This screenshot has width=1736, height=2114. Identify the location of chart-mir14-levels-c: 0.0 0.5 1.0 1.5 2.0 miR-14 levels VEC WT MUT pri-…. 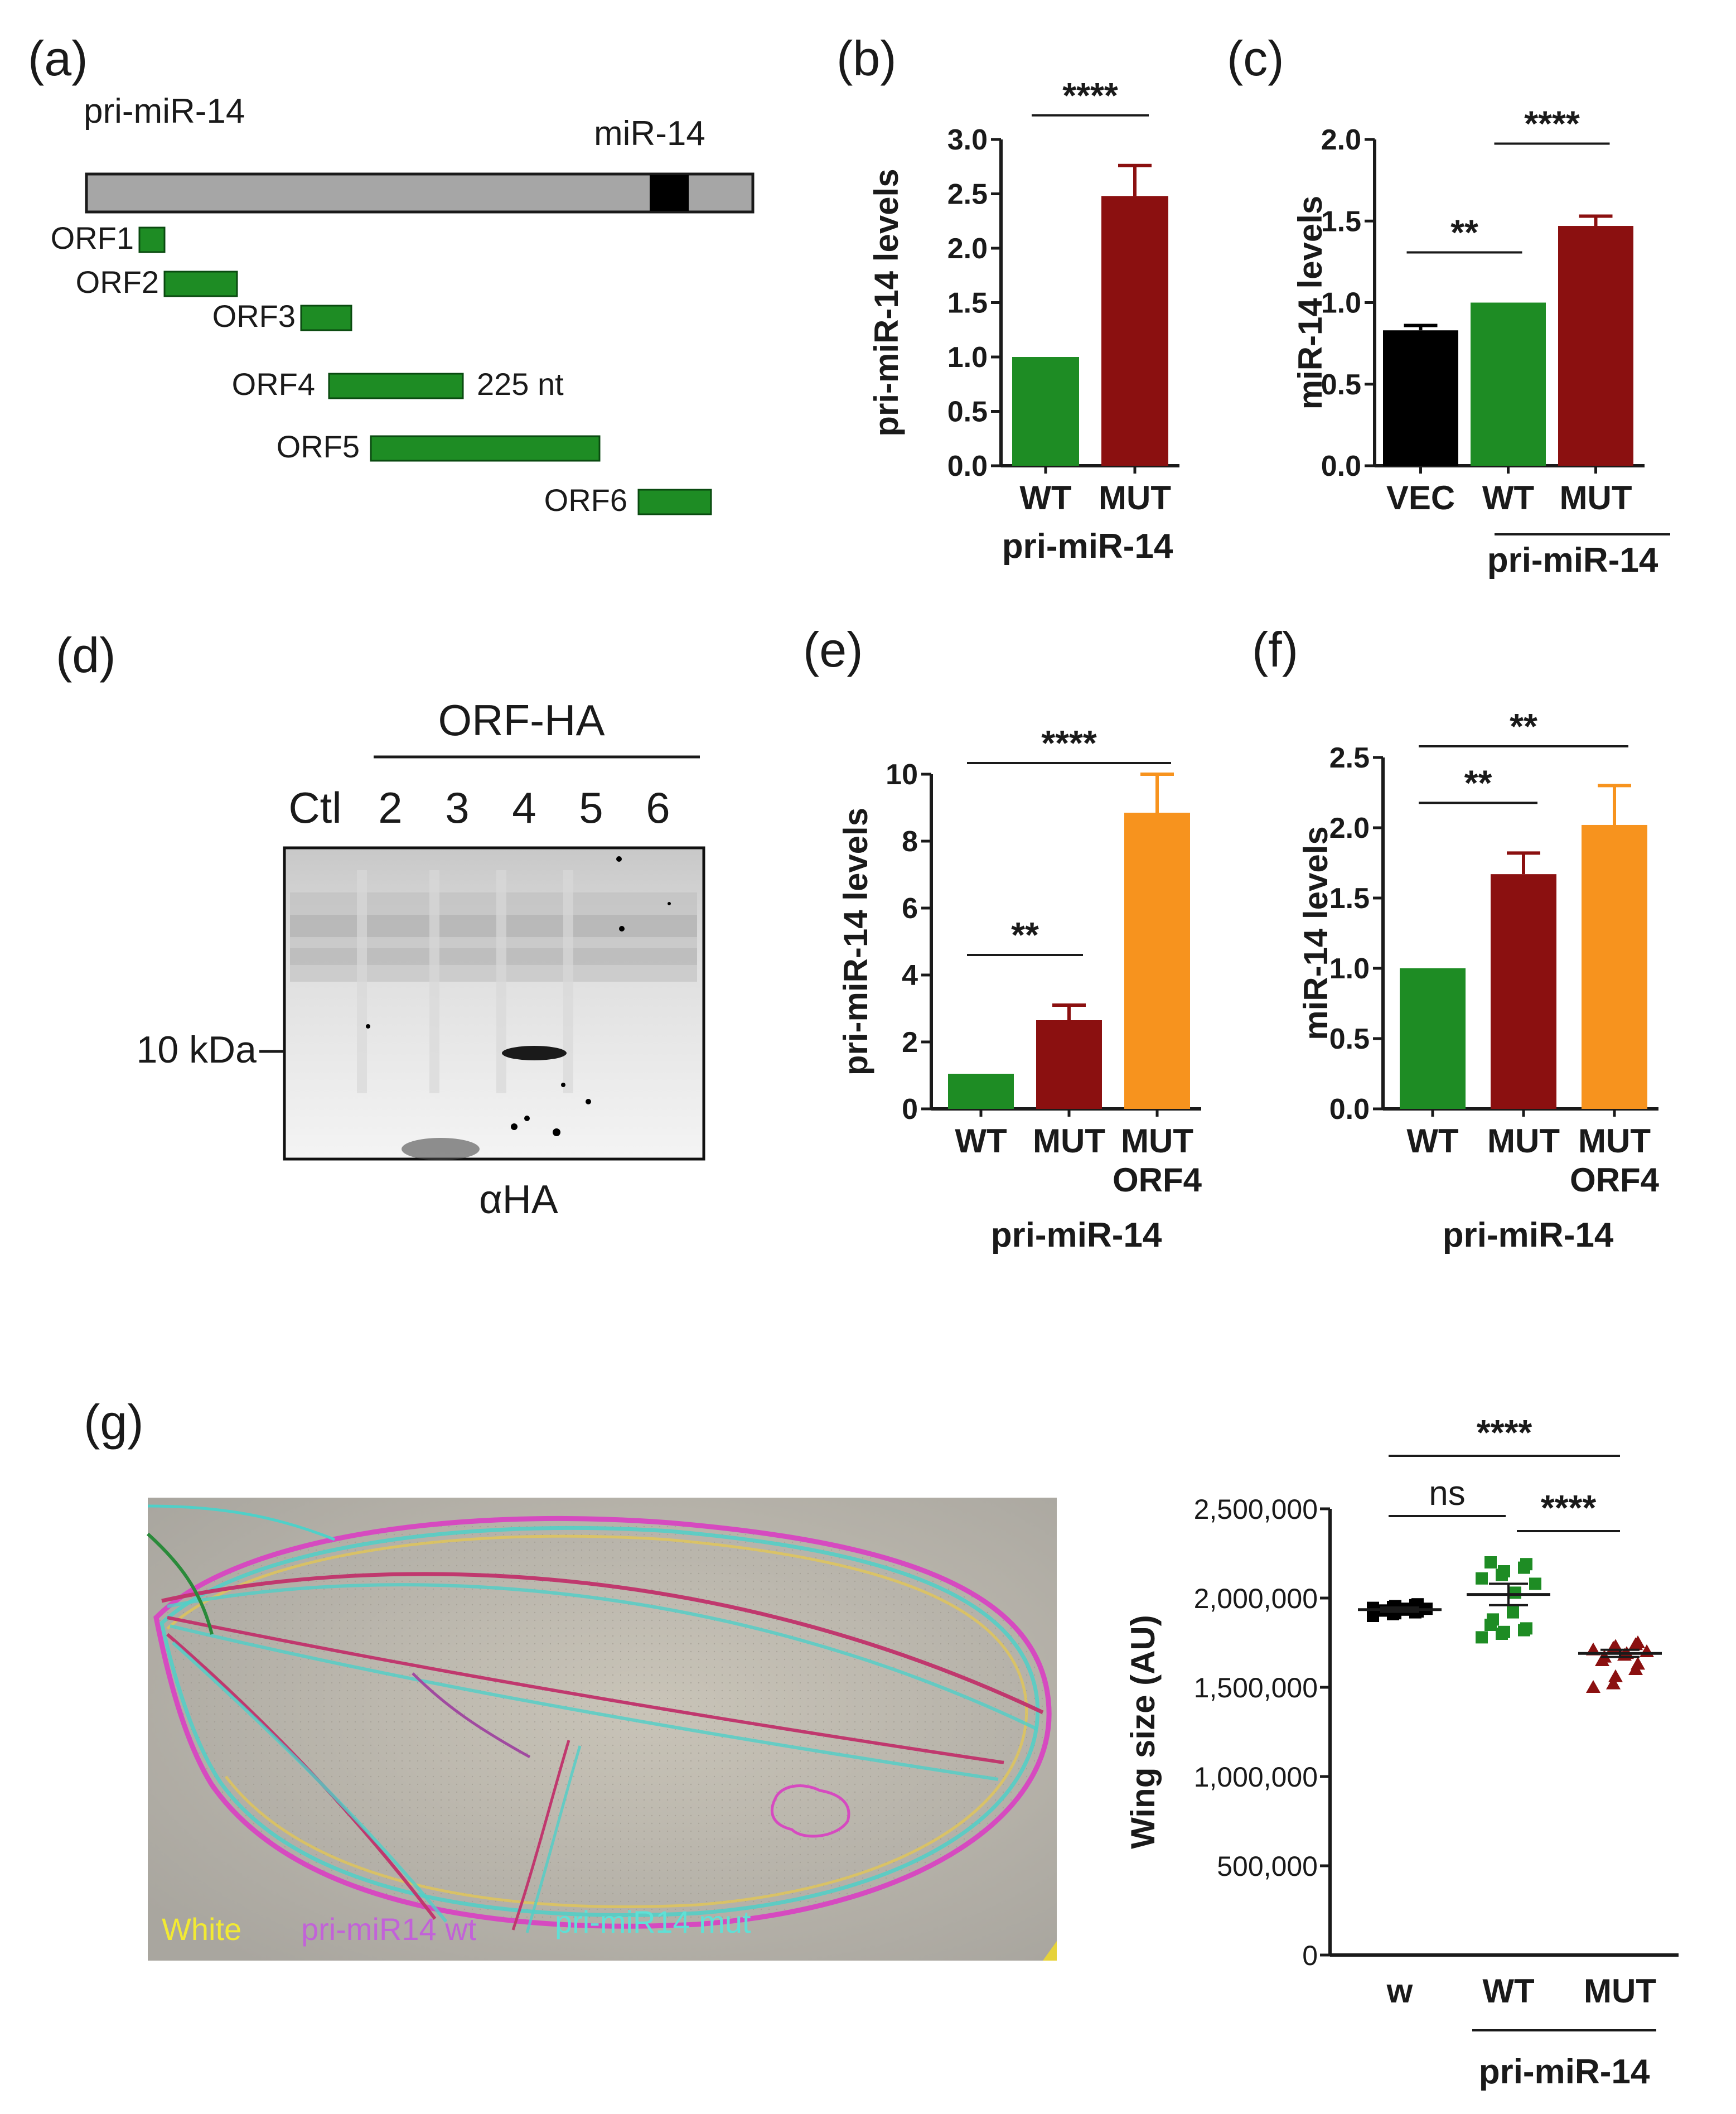
(1481, 341).